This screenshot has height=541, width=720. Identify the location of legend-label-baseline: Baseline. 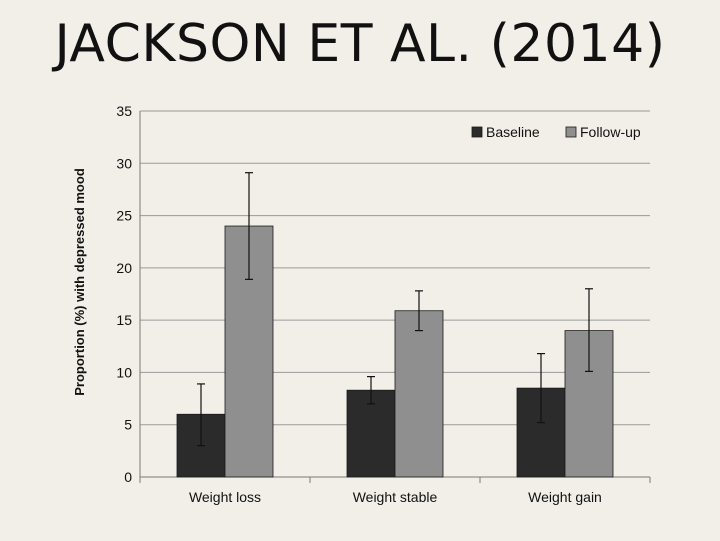
(513, 132).